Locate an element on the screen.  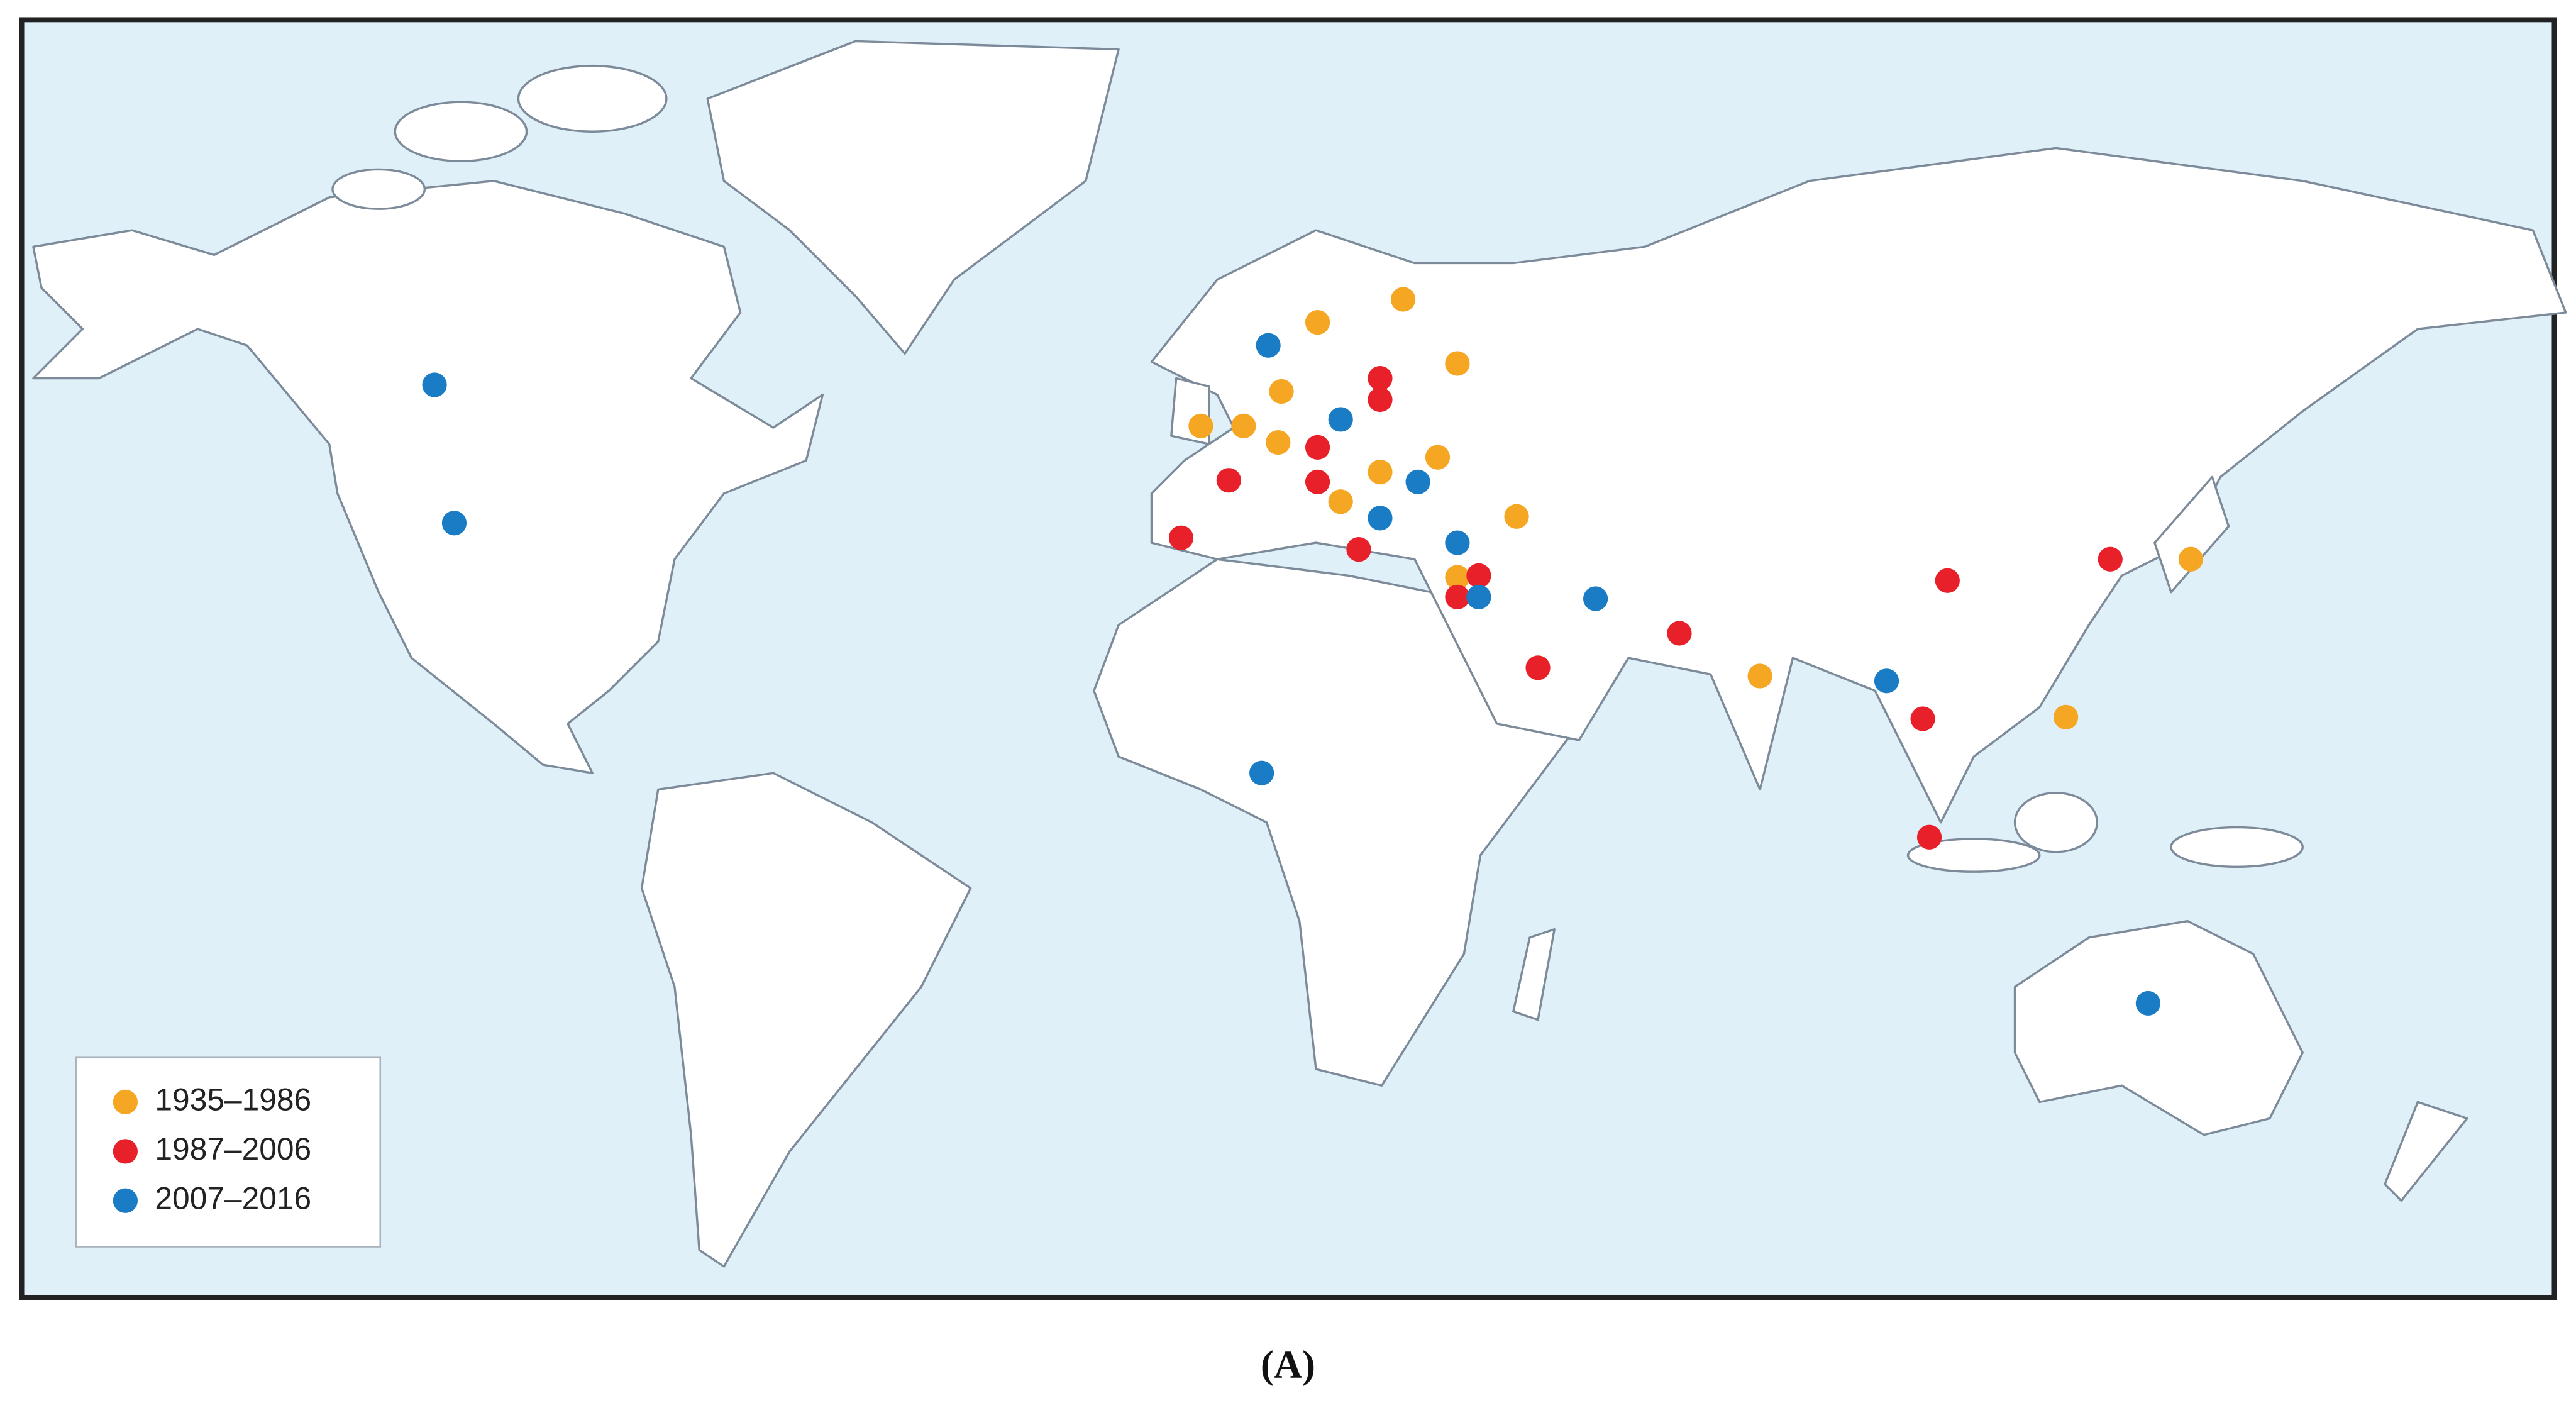
legend-label: 2007–2016 is located at coordinates (233, 1198).